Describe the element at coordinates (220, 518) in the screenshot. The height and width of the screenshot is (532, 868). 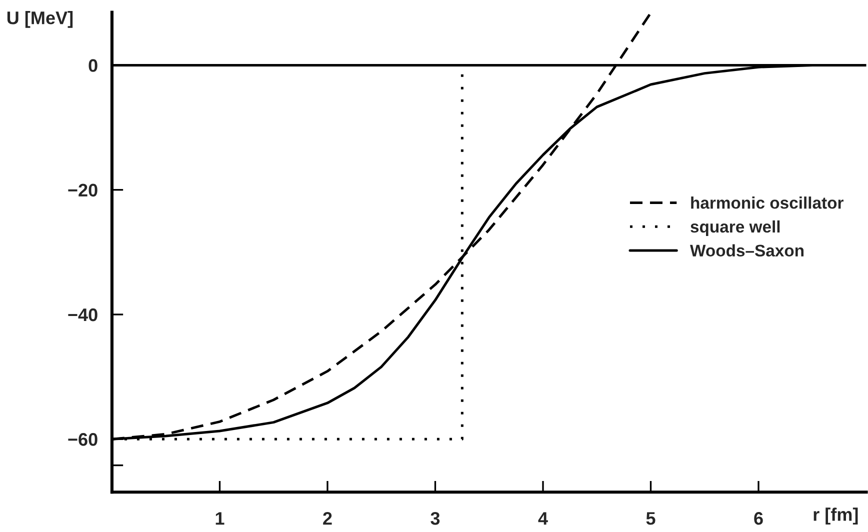
I see `x-tick-label: 1` at that location.